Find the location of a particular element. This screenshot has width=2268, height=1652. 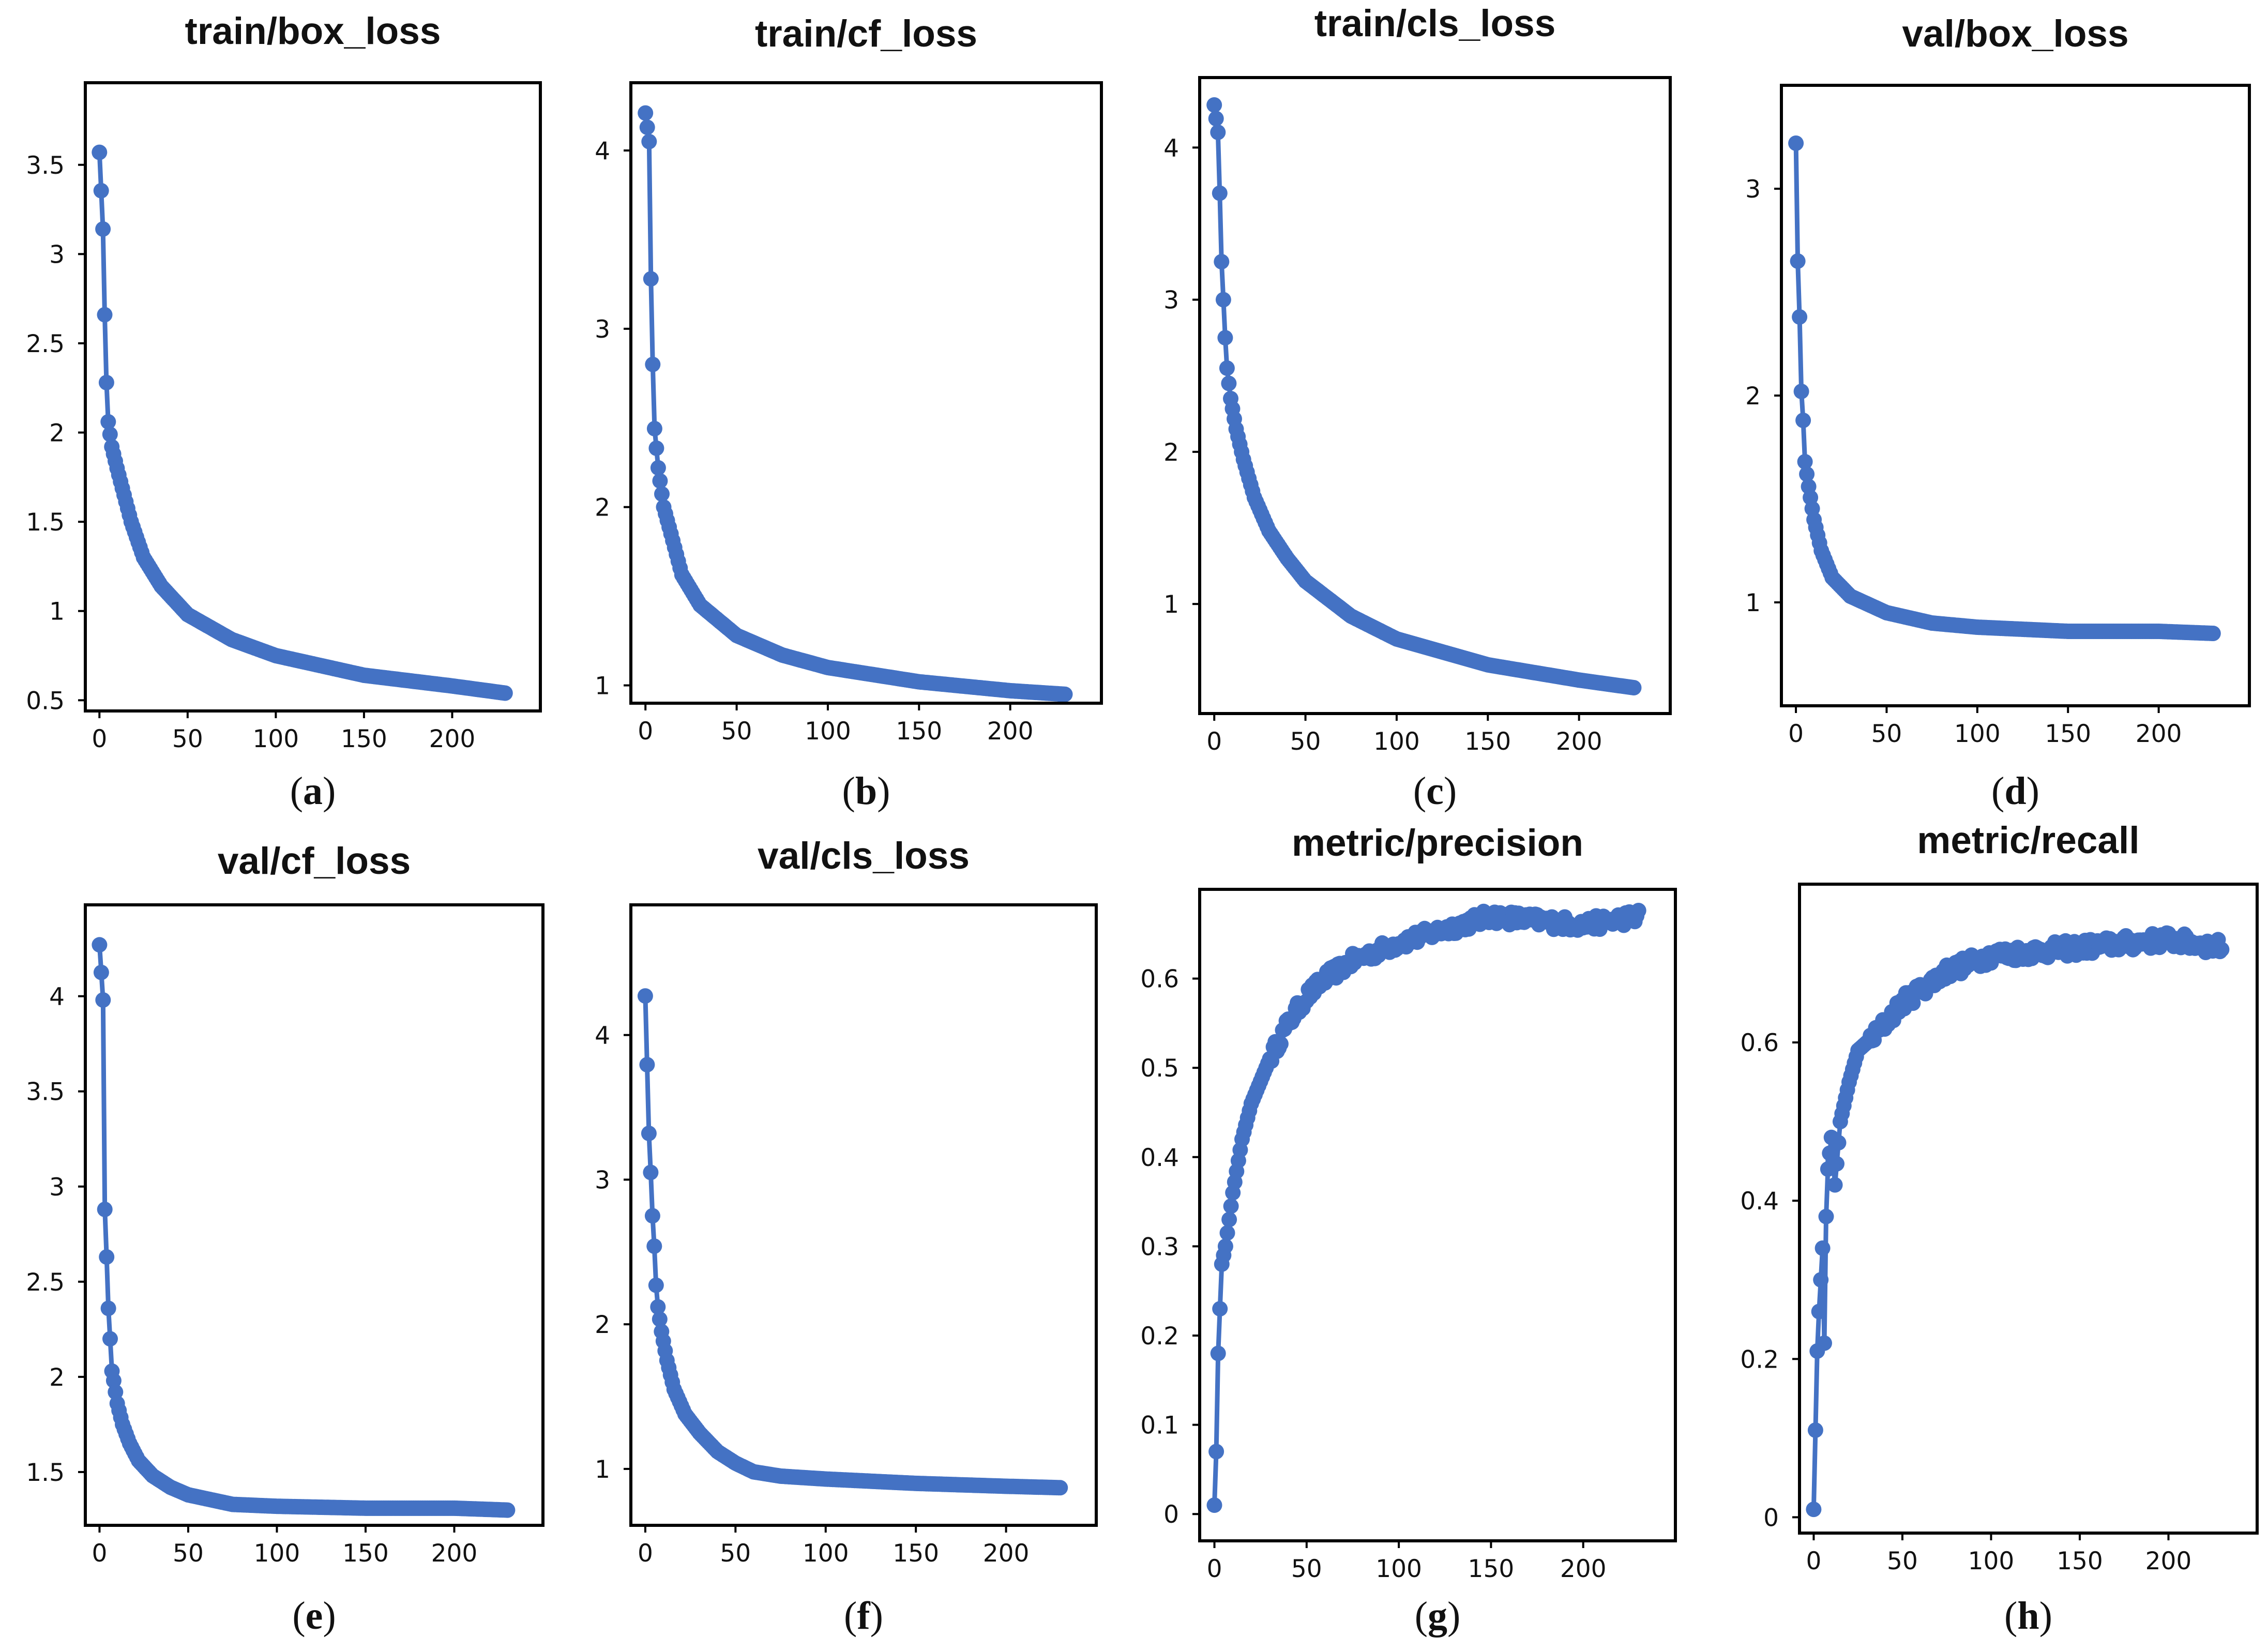

subfigure-caption: (c) is located at coordinates (1435, 791).